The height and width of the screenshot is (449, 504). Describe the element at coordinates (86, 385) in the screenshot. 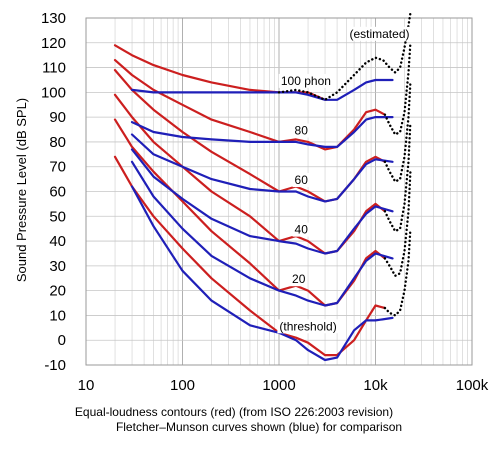

I see `x-tick-label: 10` at that location.